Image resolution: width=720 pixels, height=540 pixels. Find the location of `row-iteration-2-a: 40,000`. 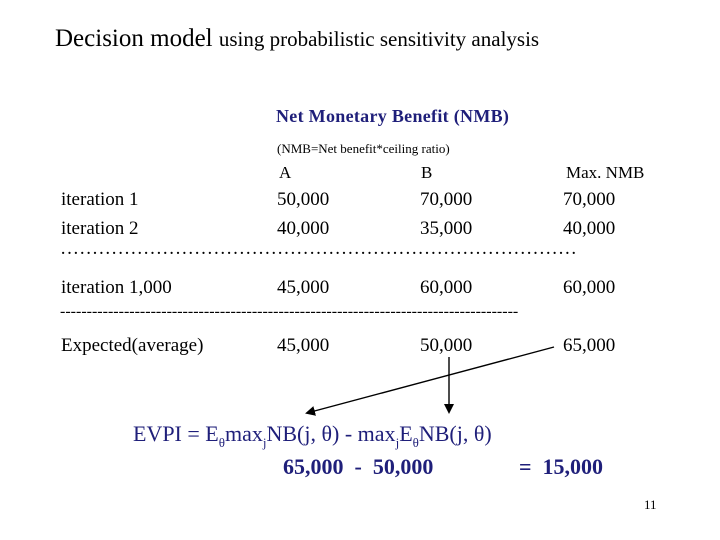

row-iteration-2-a: 40,000 is located at coordinates (303, 228).